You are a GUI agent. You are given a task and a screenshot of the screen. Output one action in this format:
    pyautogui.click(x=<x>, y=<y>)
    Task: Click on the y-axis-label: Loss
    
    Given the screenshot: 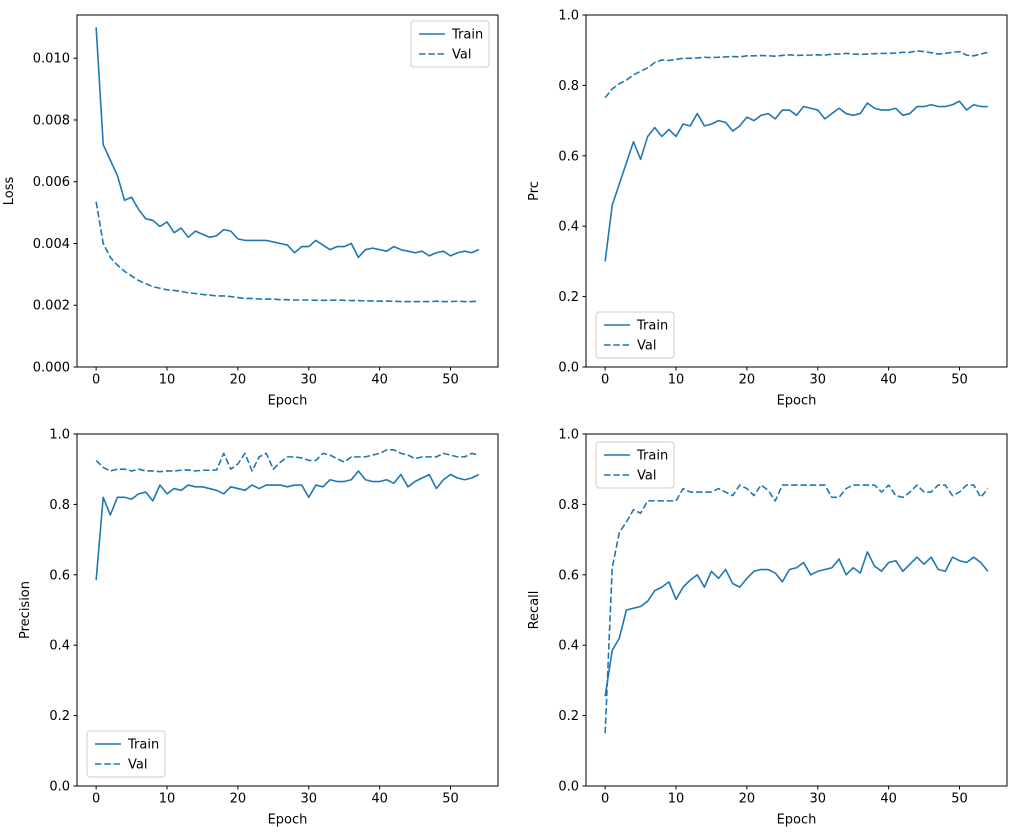 What is the action you would take?
    pyautogui.click(x=9, y=191)
    